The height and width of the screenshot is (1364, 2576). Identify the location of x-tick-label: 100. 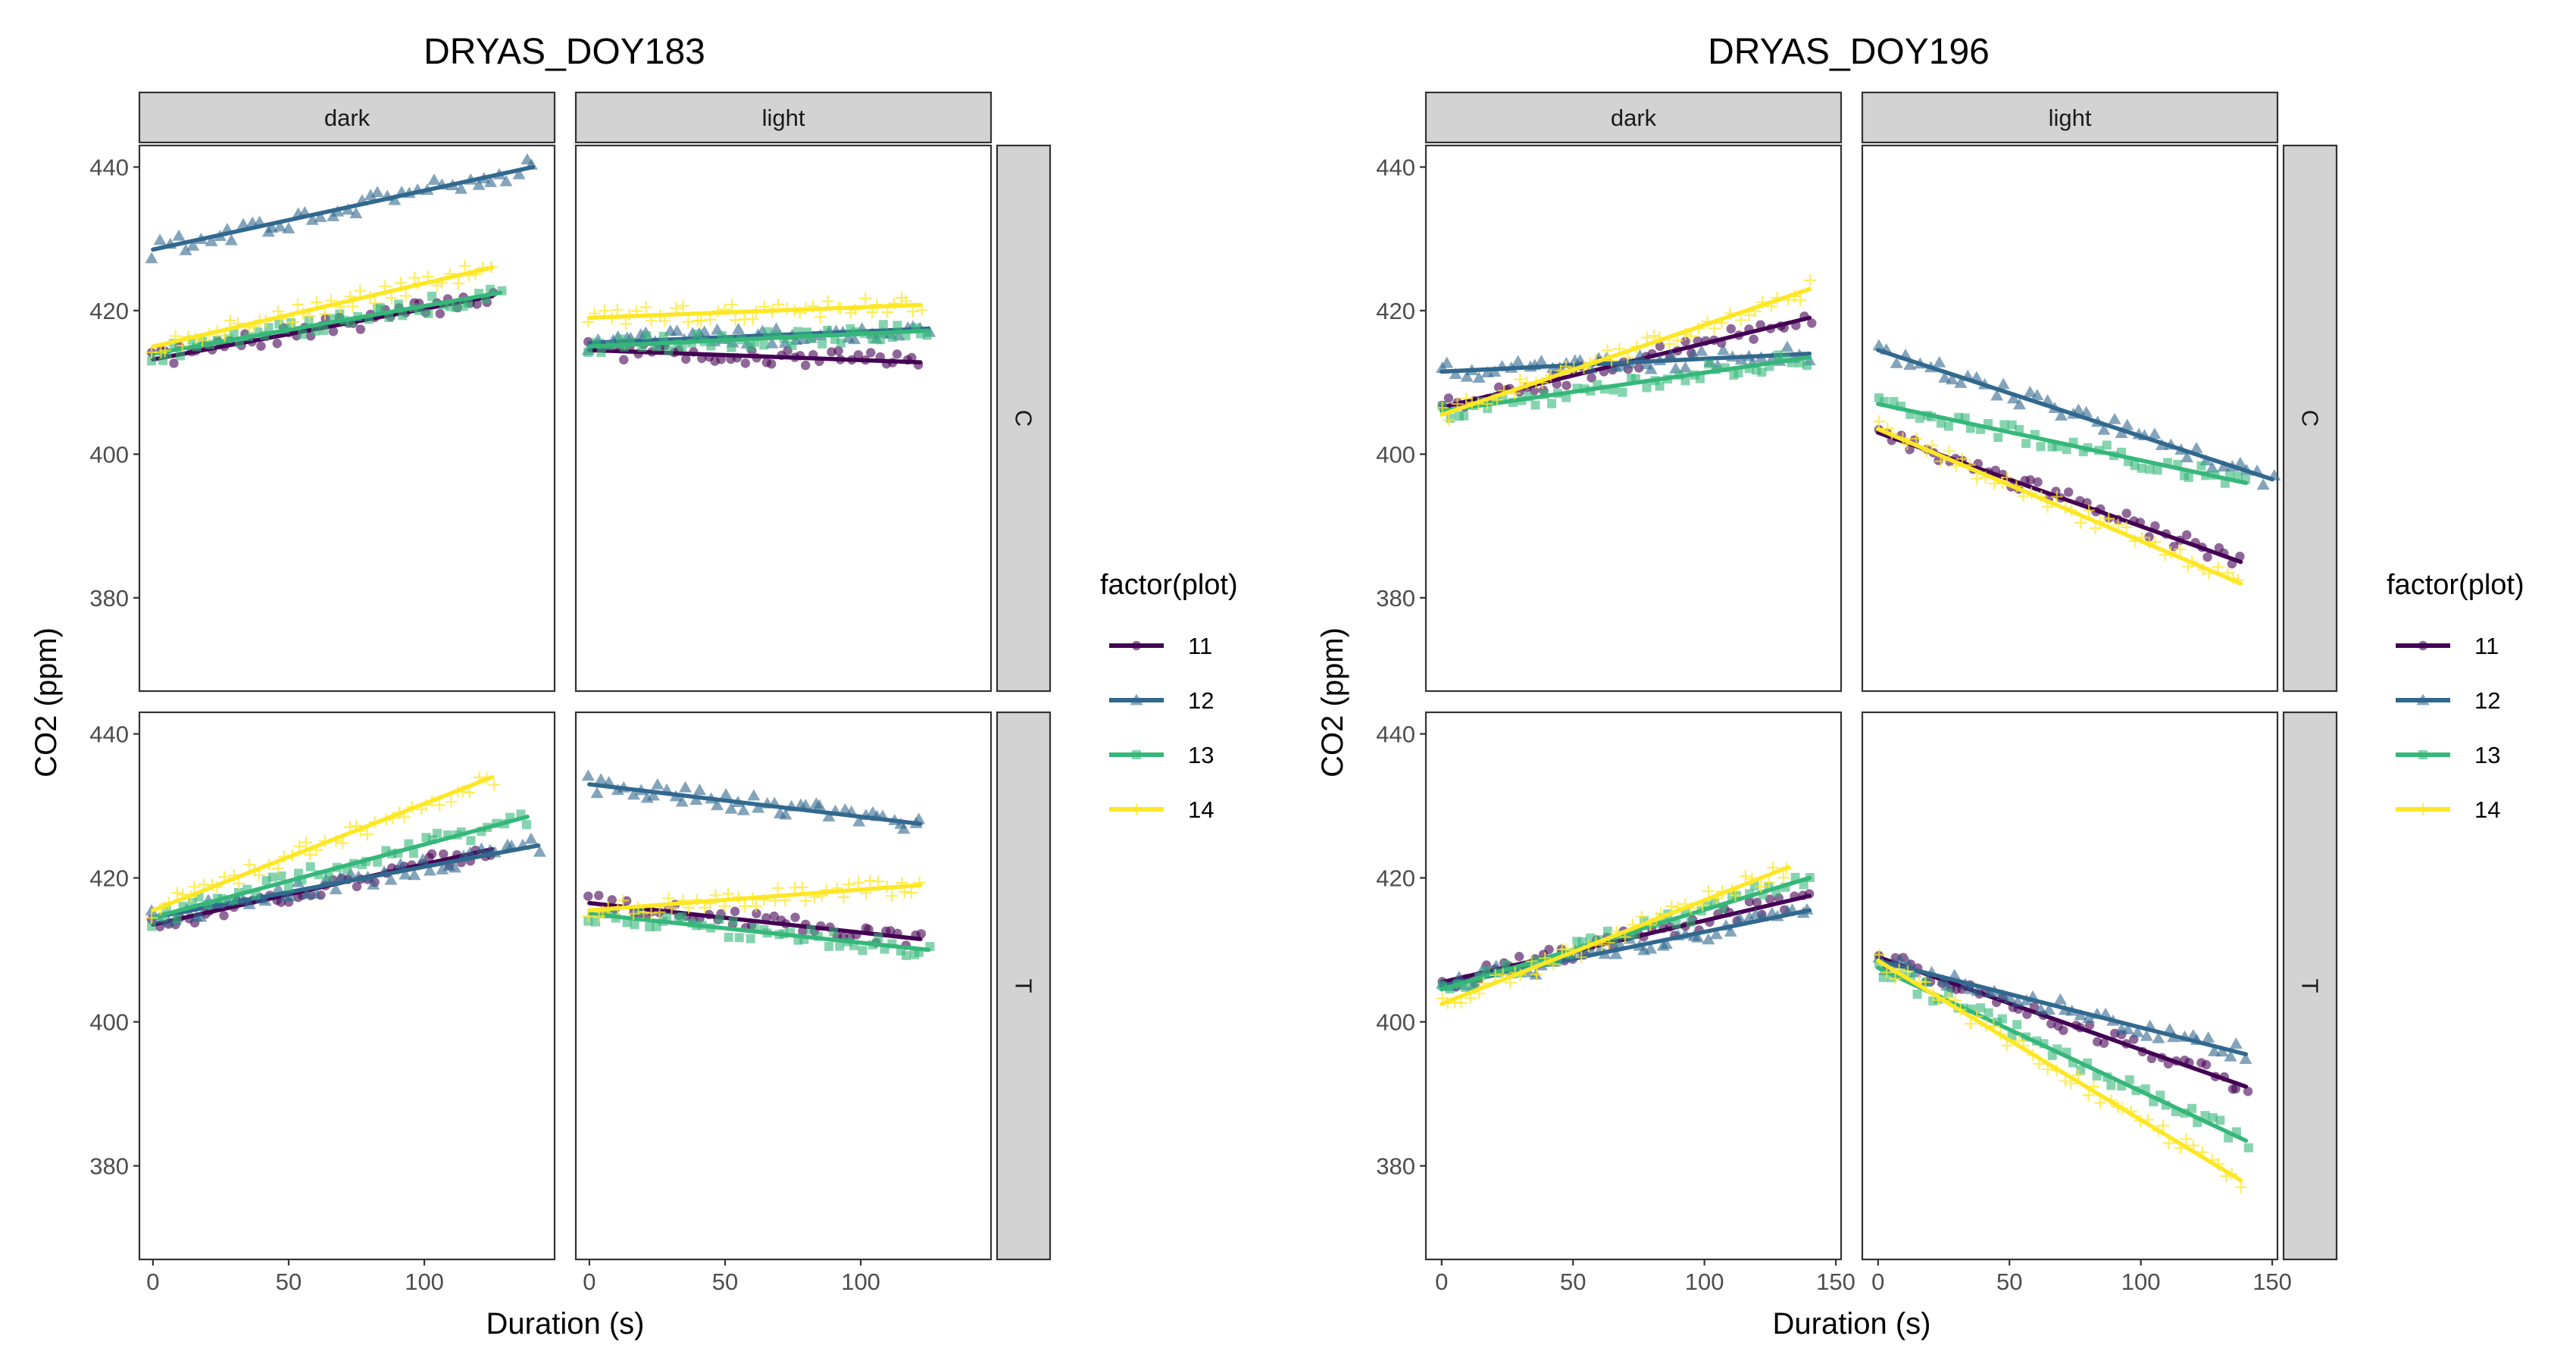
(424, 1282).